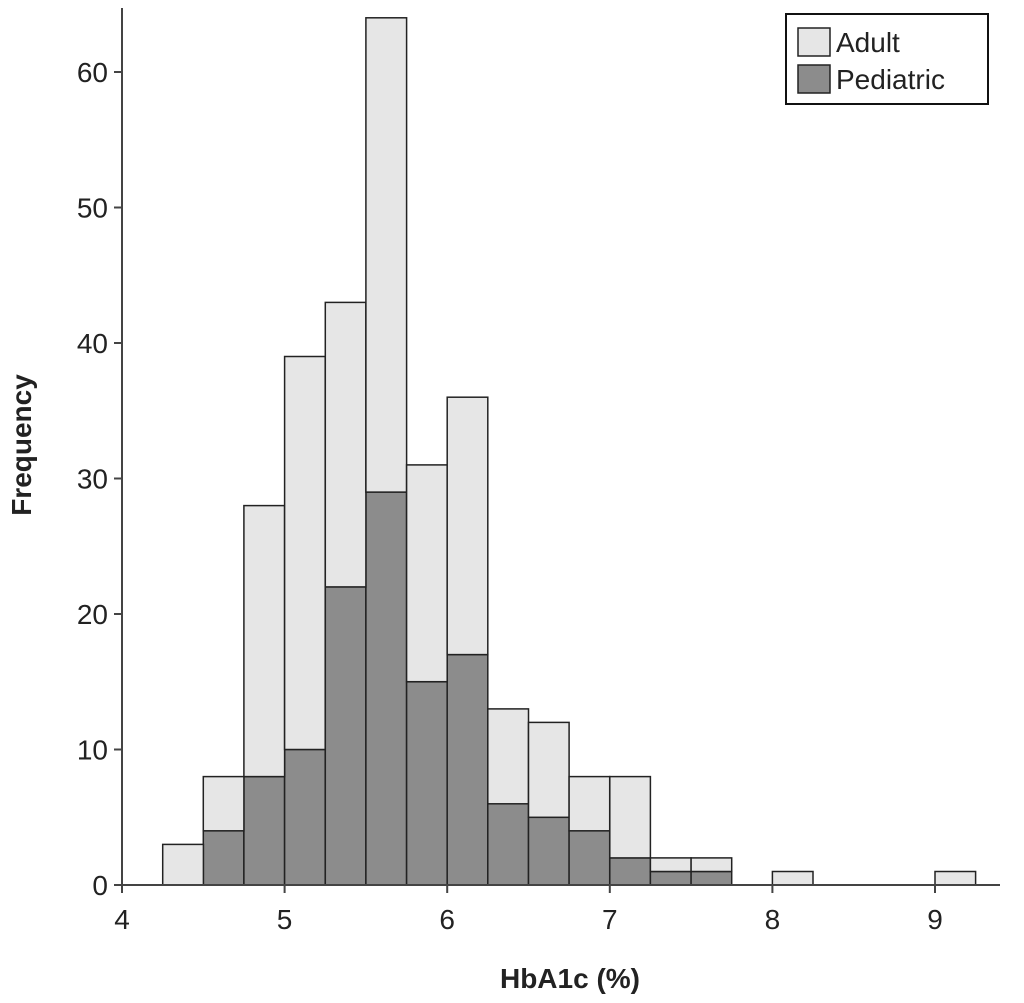  What do you see at coordinates (935, 919) in the screenshot?
I see `x-tick-label-9: 9` at bounding box center [935, 919].